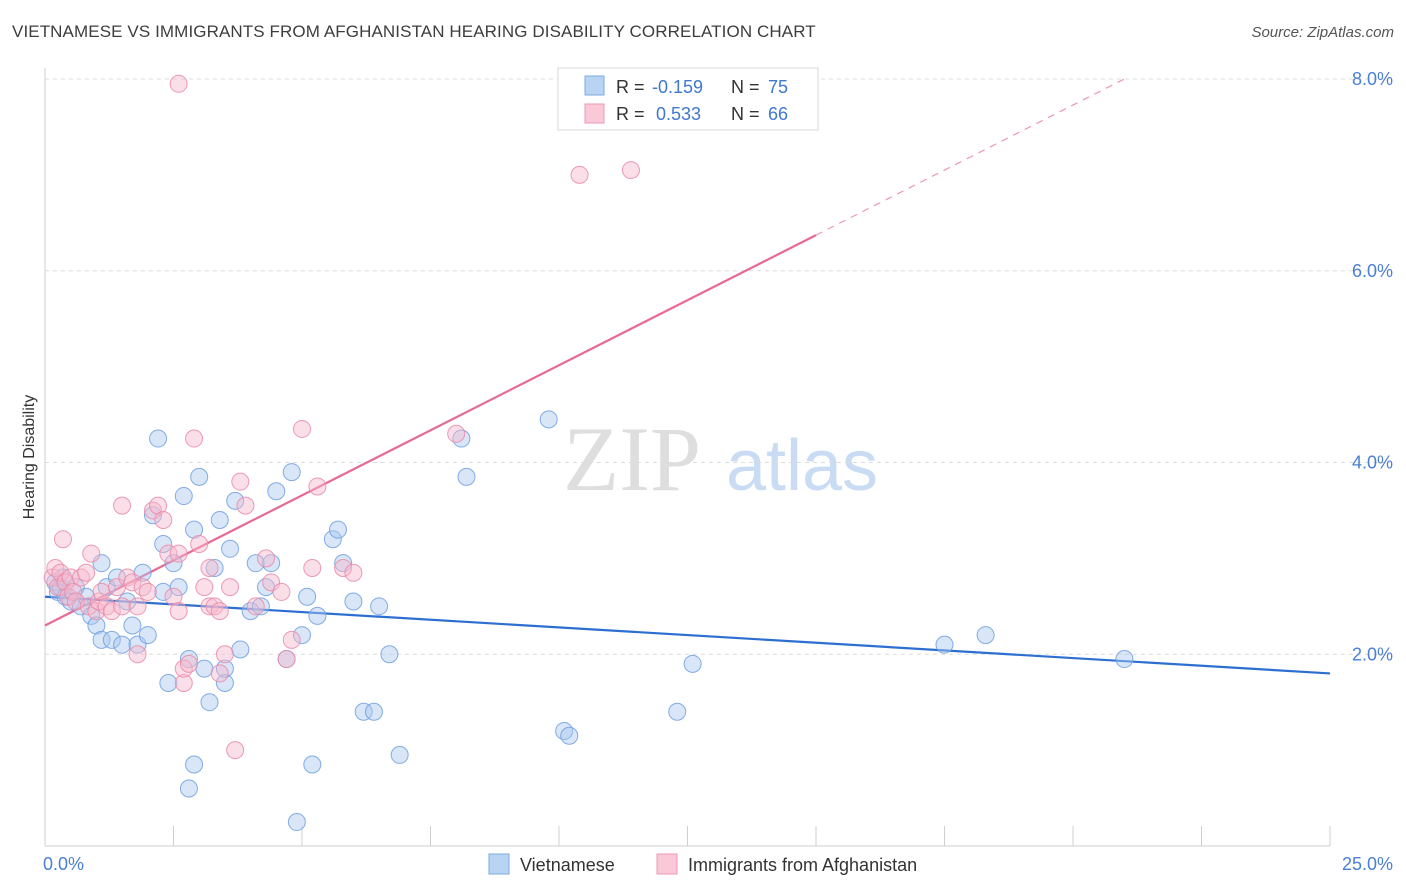  I want to click on bottom-legend-swatch-blue, so click(499, 864).